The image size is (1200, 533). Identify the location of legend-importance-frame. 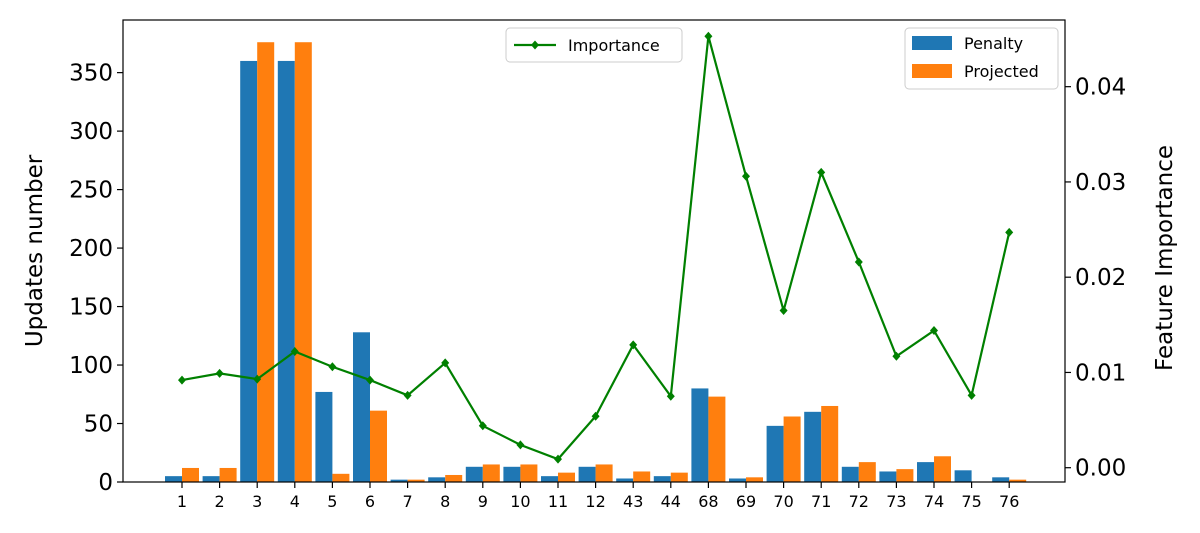
(594, 45).